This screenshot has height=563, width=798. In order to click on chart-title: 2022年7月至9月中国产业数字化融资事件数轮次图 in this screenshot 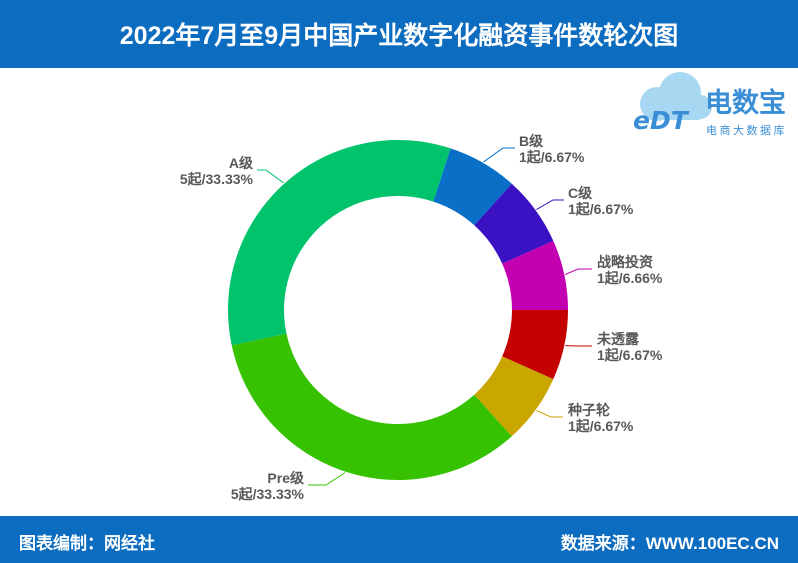, I will do `click(399, 36)`.